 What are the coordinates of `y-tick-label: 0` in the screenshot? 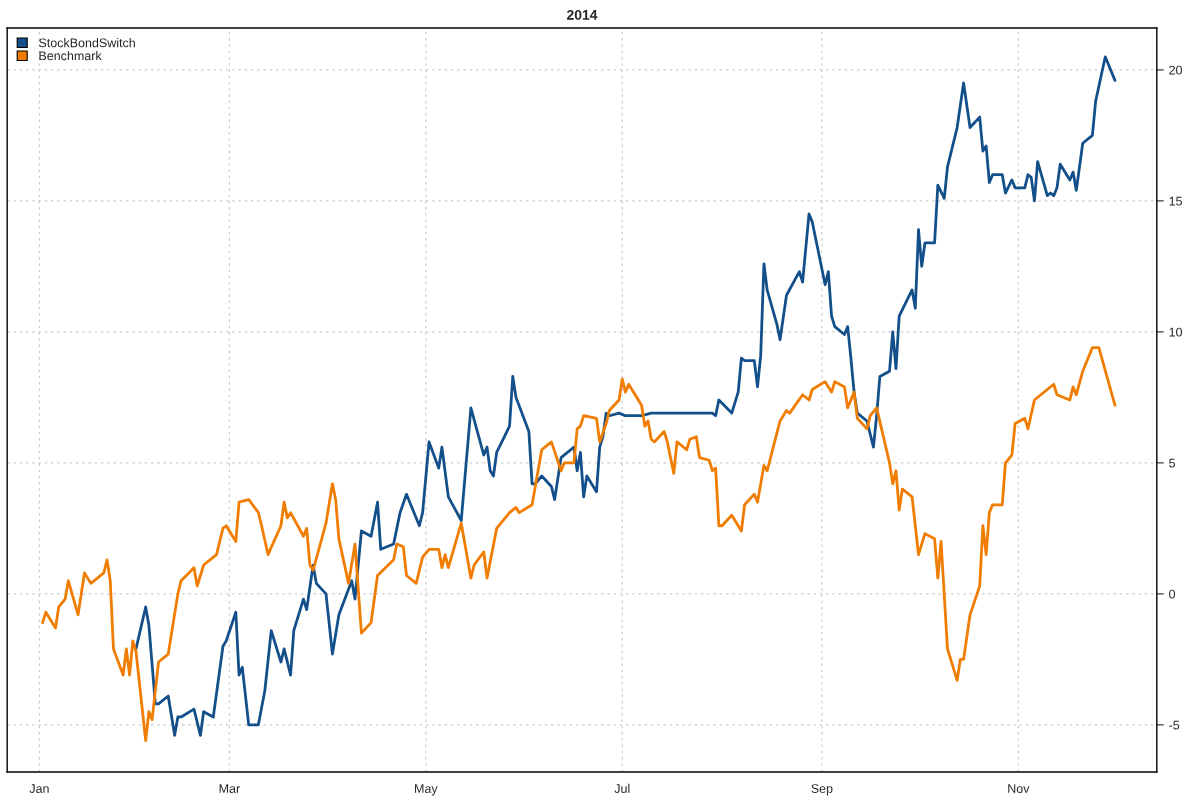 It's located at (1172, 594).